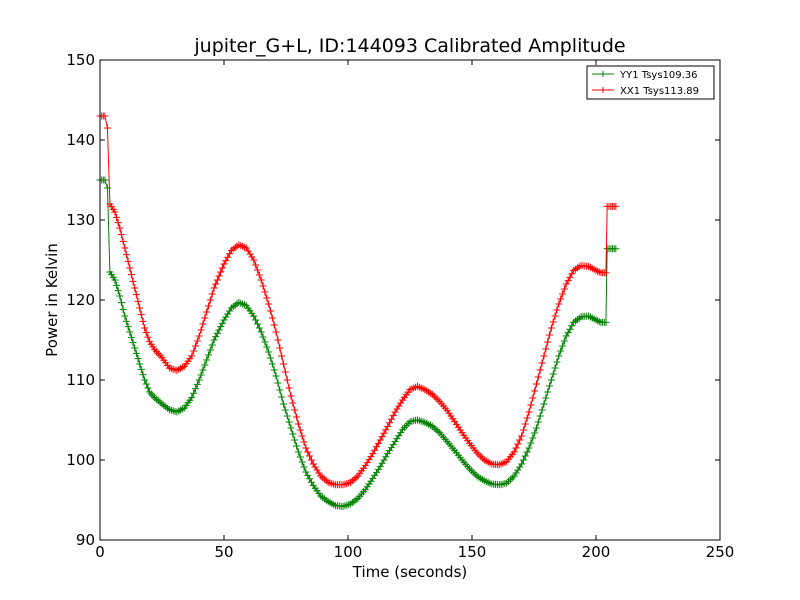  What do you see at coordinates (348, 552) in the screenshot?
I see `x-tick-label: 100` at bounding box center [348, 552].